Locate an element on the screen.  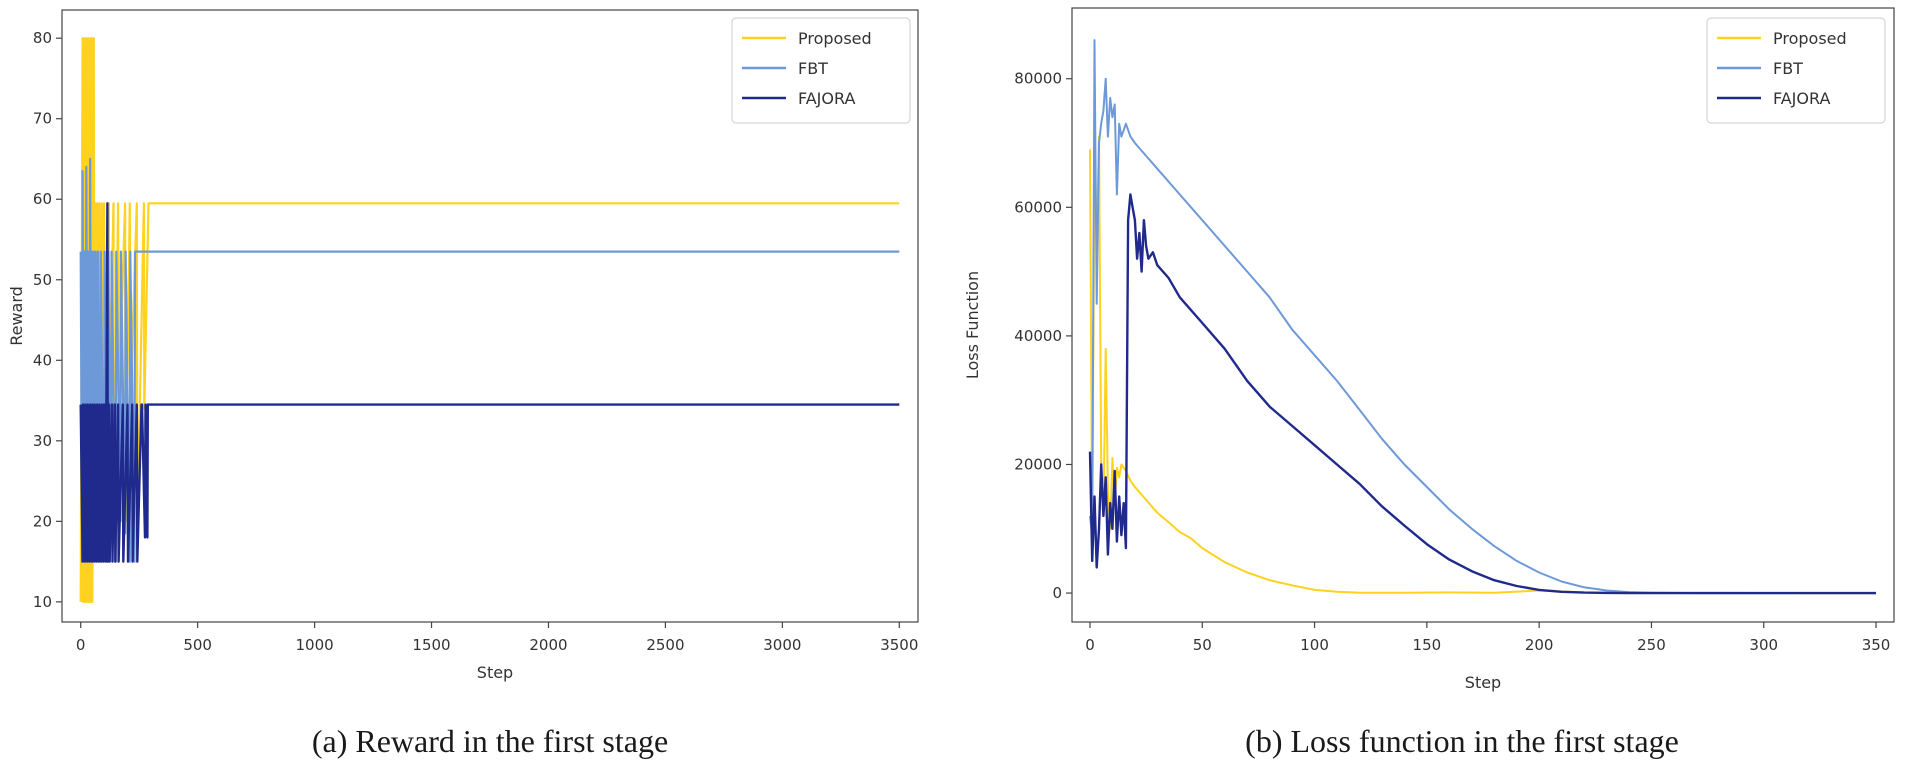
reward-y-tick-label: 10 is located at coordinates (42, 602).